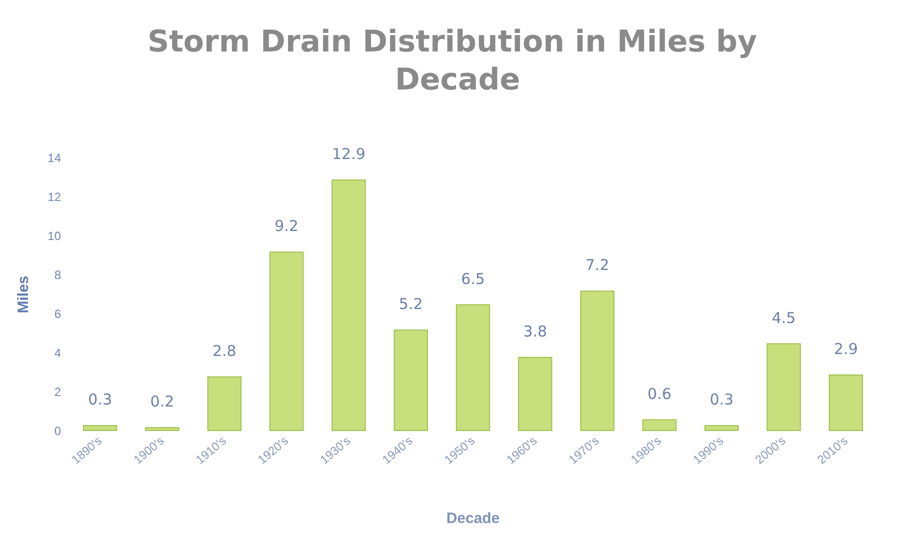  Describe the element at coordinates (784, 317) in the screenshot. I see `data-label: 4.5` at that location.